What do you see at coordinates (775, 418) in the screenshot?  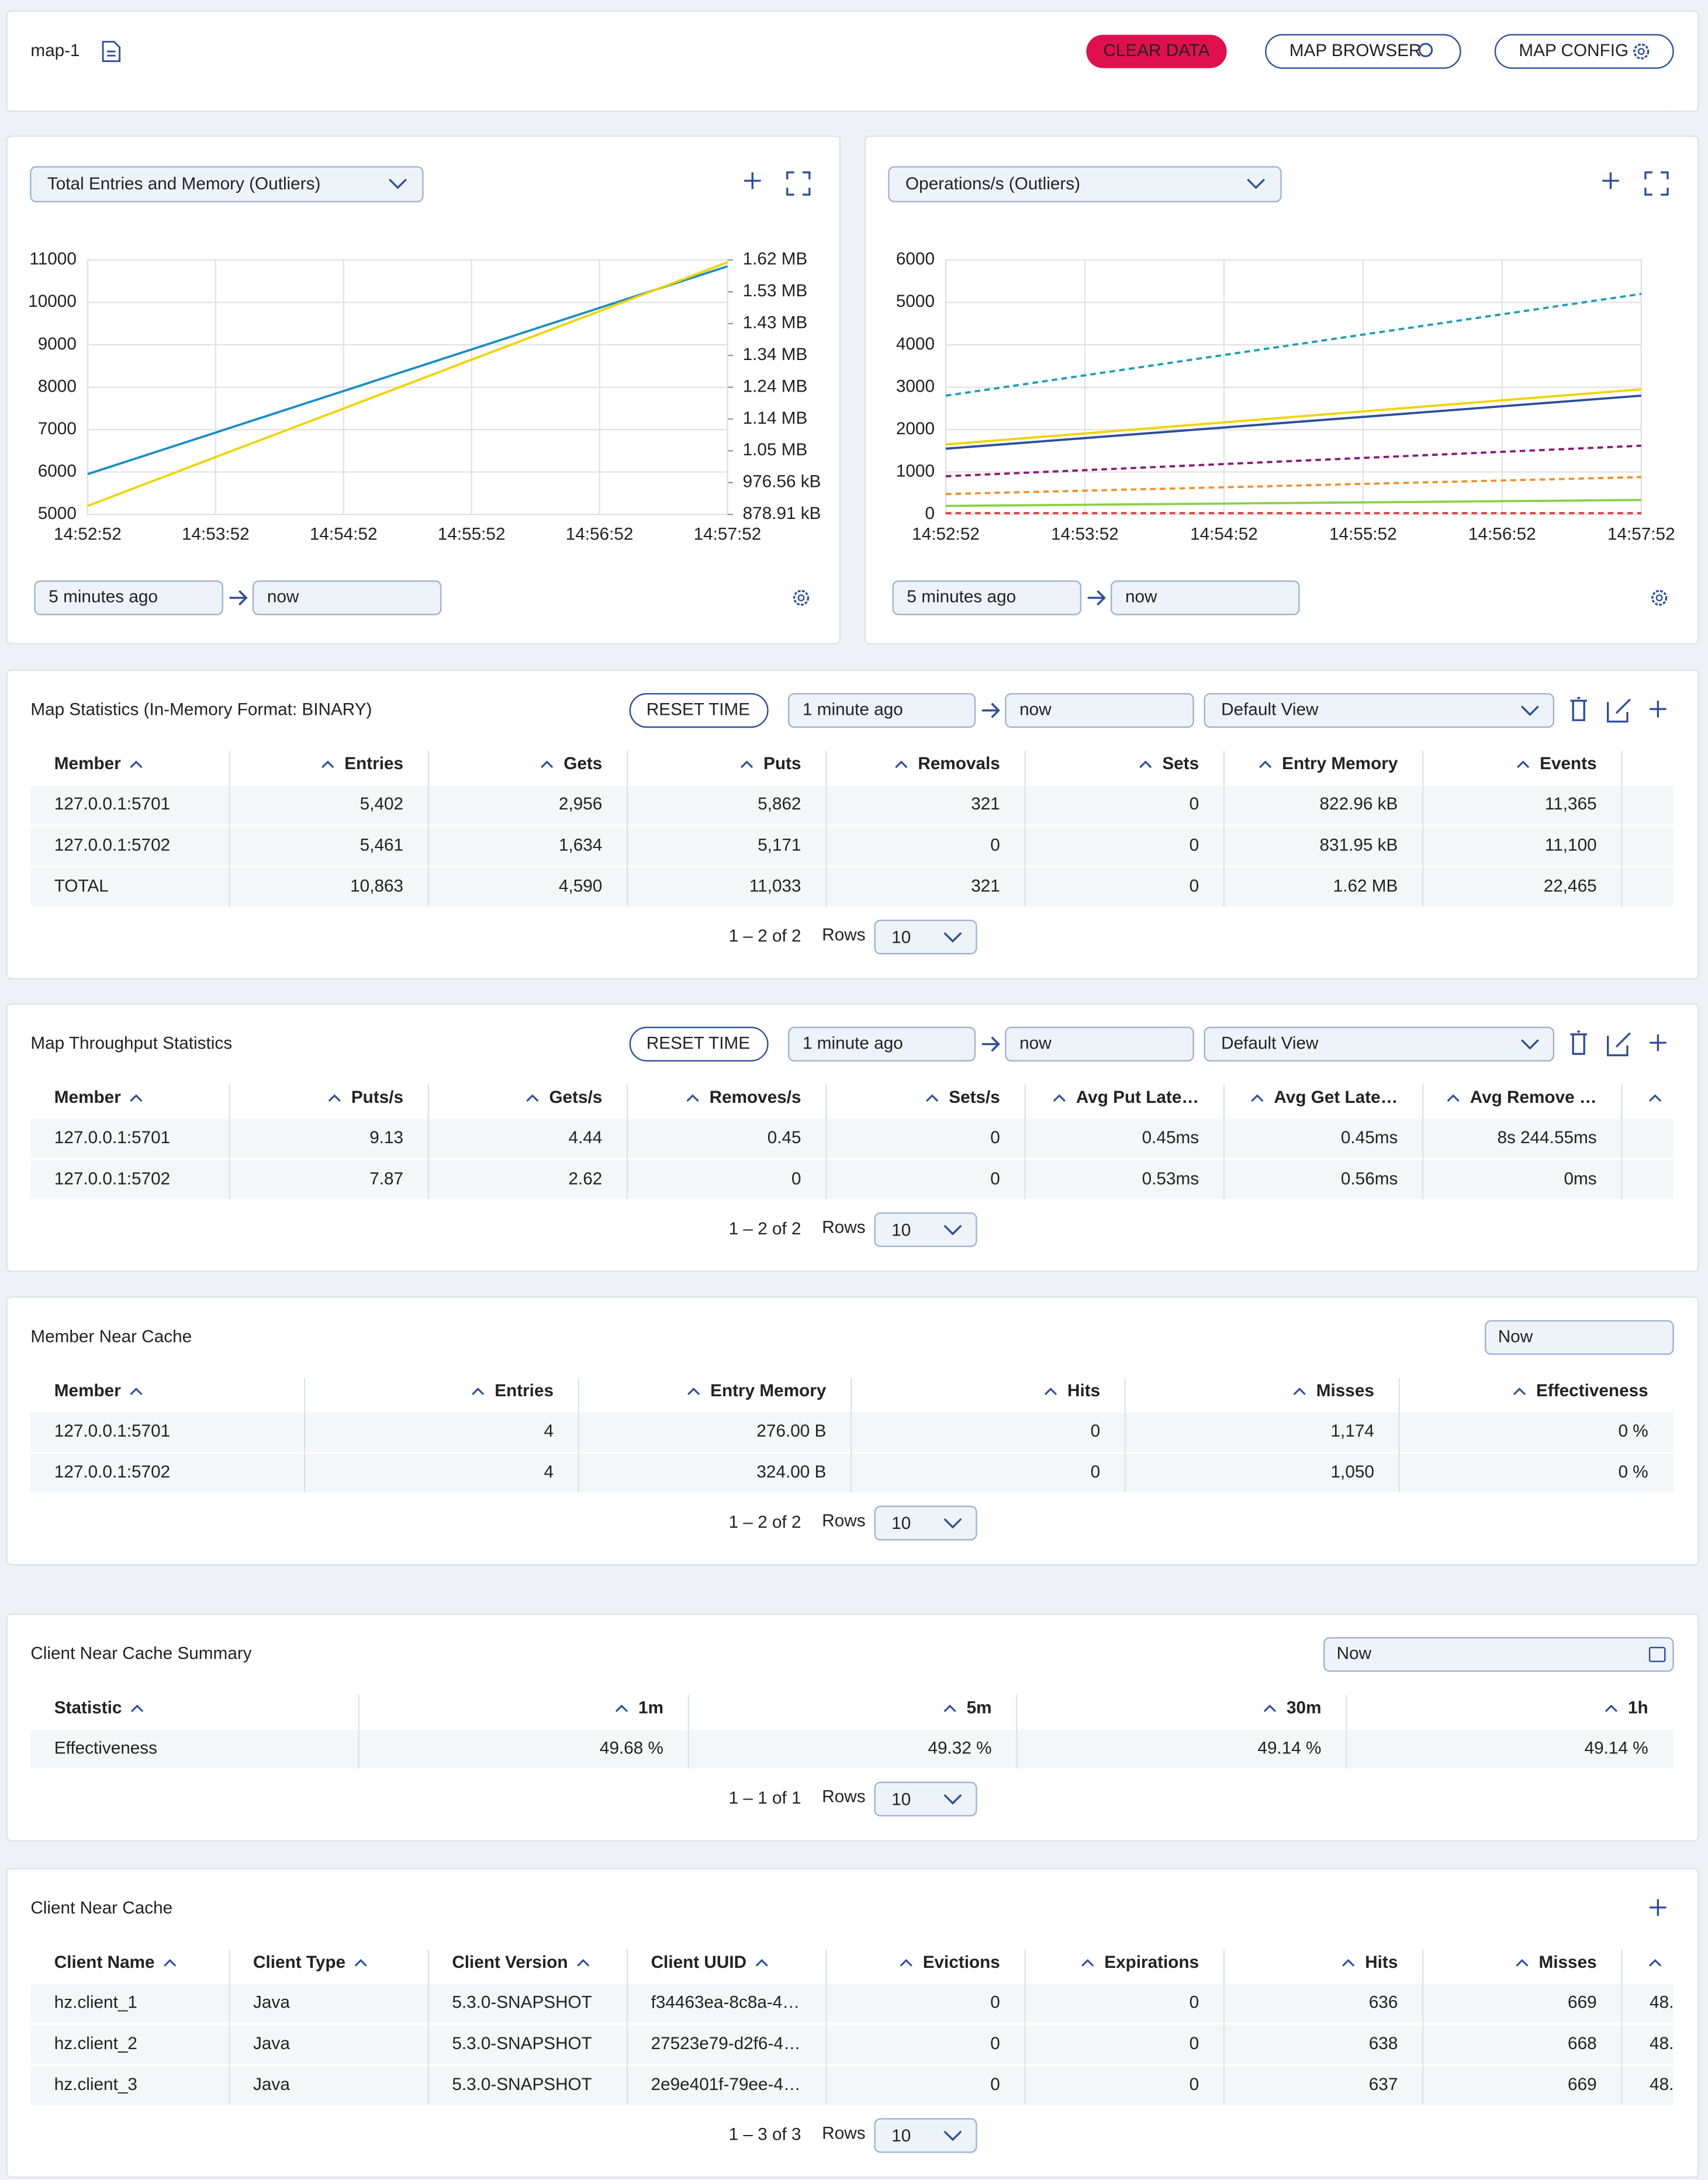 I see `y2-tick-label: 1.14 MB` at bounding box center [775, 418].